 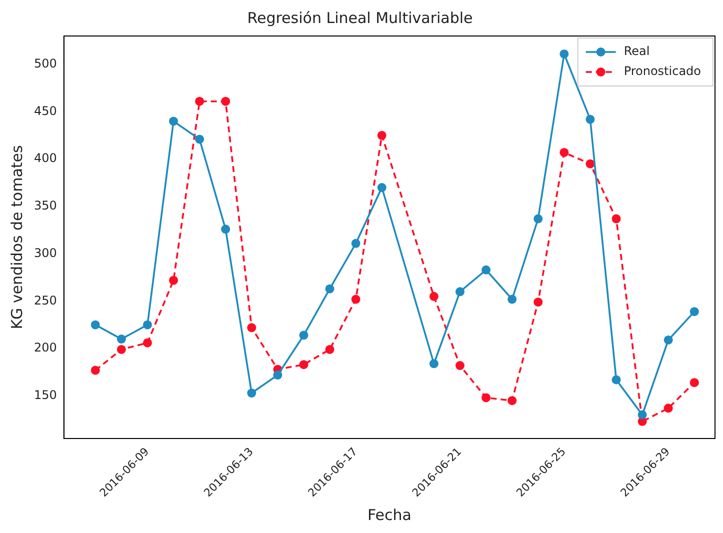 What do you see at coordinates (45, 395) in the screenshot?
I see `y-tick-label: 150` at bounding box center [45, 395].